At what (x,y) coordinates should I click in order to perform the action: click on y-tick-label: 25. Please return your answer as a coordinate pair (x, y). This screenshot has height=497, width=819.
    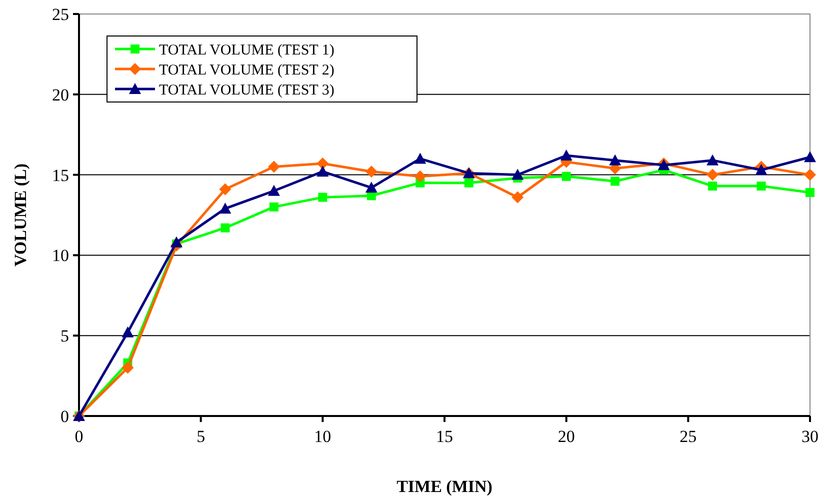
    Looking at the image, I should click on (60, 14).